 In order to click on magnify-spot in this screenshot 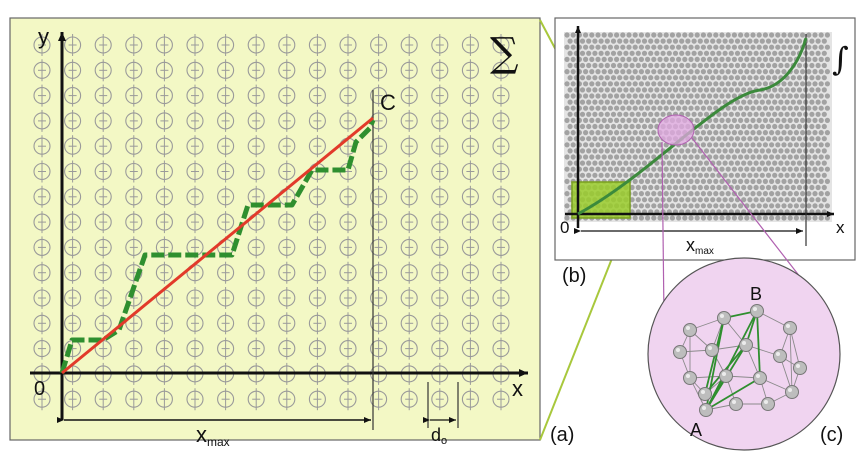, I will do `click(676, 130)`.